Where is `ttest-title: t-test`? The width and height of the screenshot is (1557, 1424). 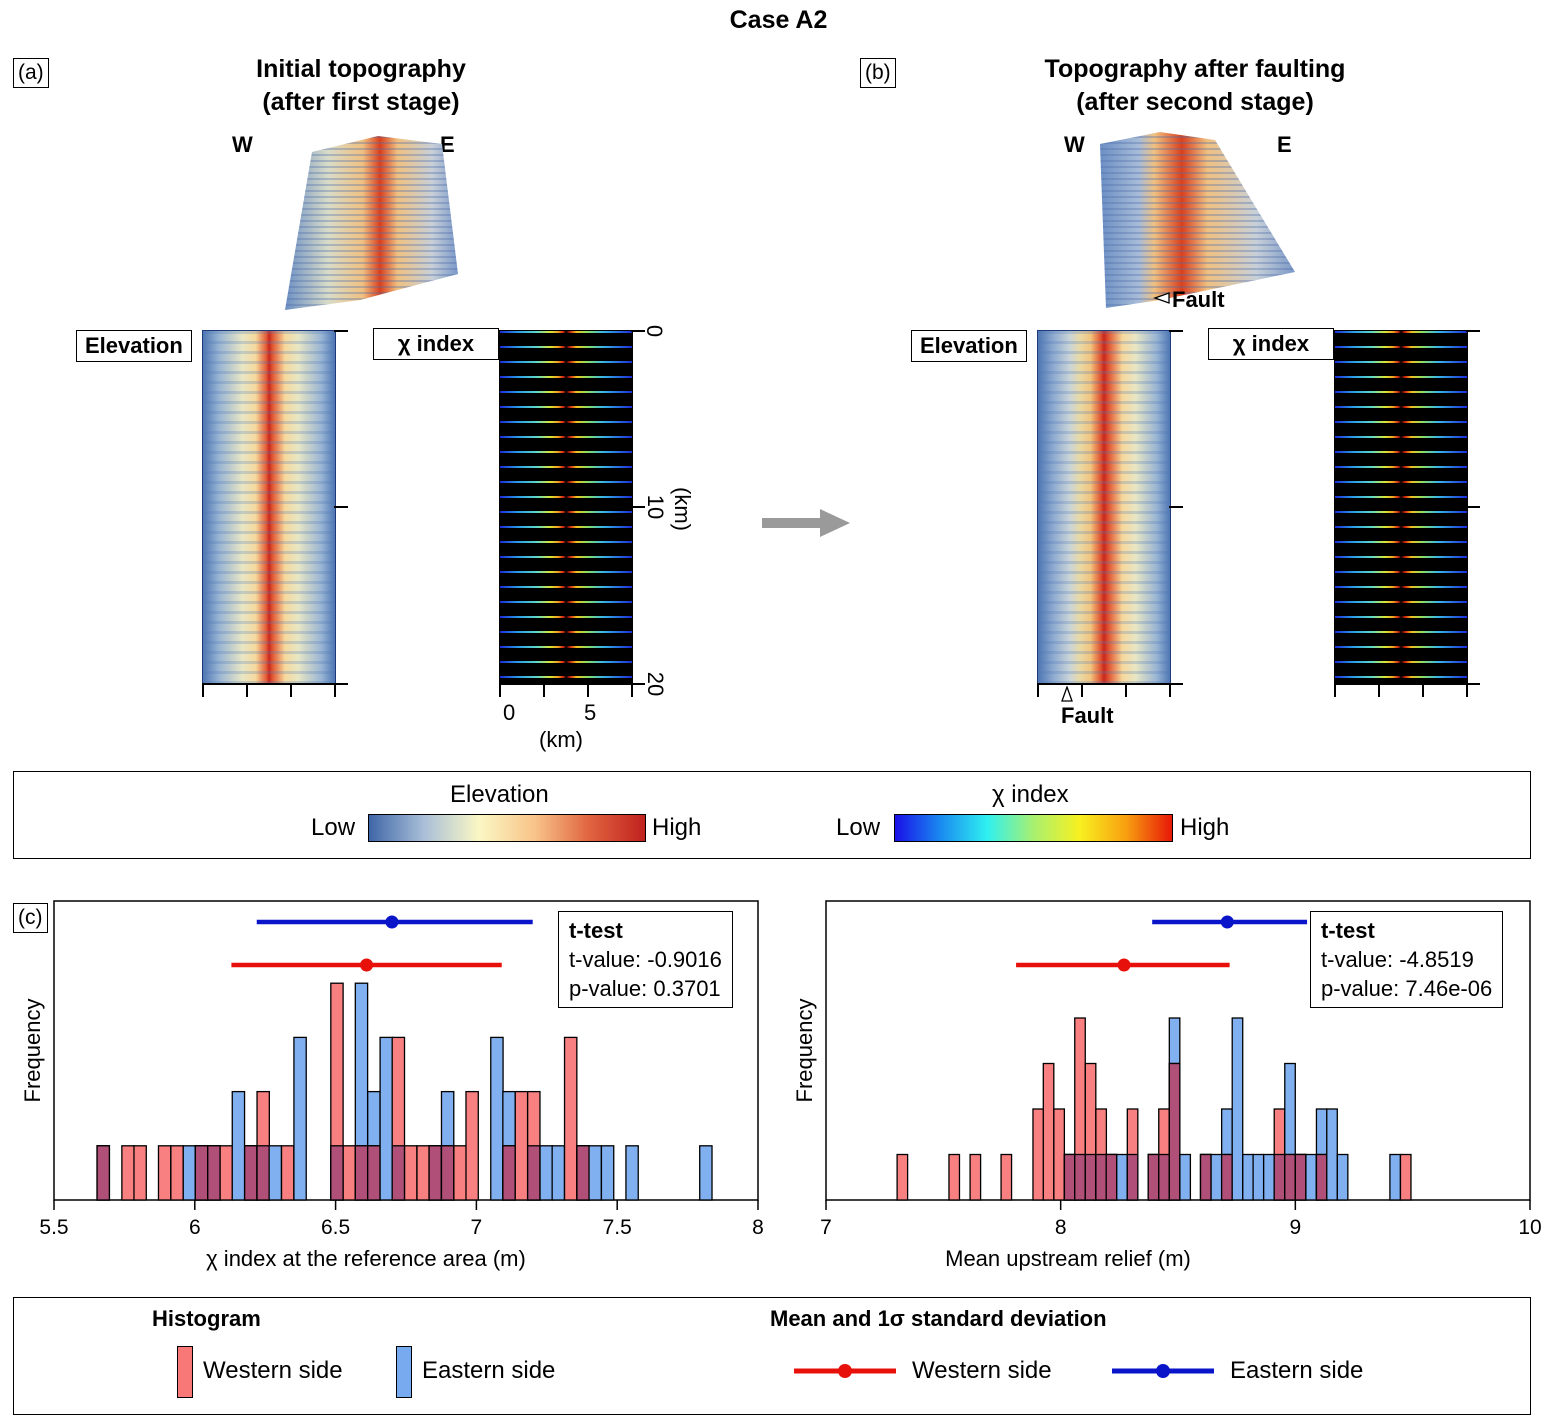 ttest-title: t-test is located at coordinates (596, 930).